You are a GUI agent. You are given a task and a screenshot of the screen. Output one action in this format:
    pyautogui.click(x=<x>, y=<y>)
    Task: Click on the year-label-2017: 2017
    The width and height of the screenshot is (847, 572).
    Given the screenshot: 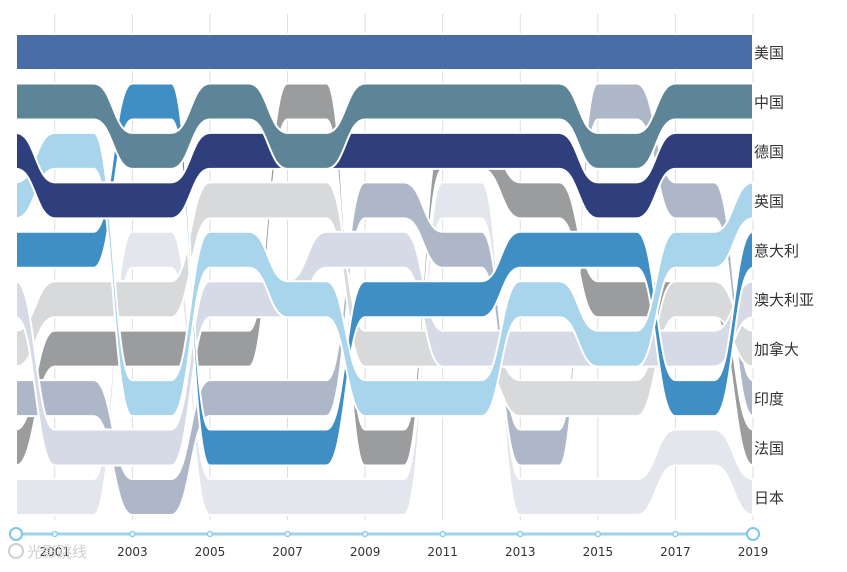 What is the action you would take?
    pyautogui.click(x=675, y=552)
    